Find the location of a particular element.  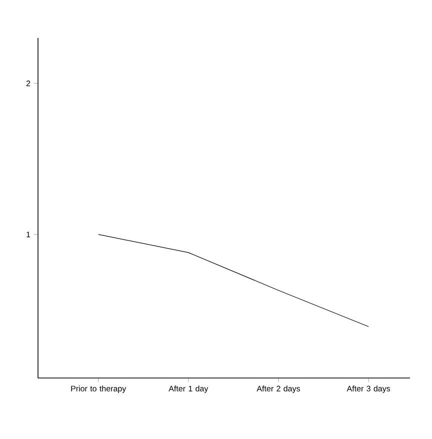

x-tick-label: After 2 days is located at coordinates (278, 389).